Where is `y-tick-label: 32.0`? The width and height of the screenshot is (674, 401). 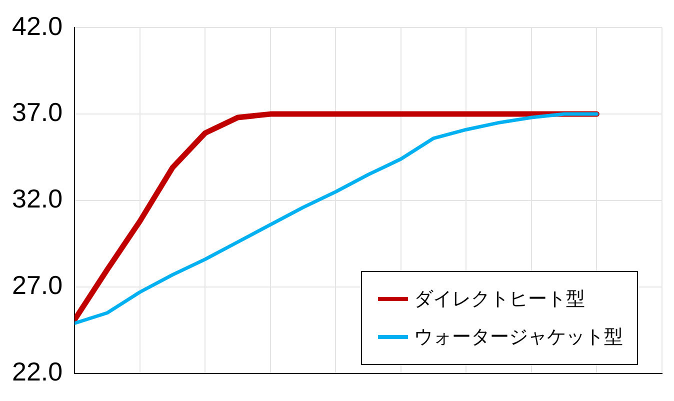 y-tick-label: 32.0 is located at coordinates (37, 199).